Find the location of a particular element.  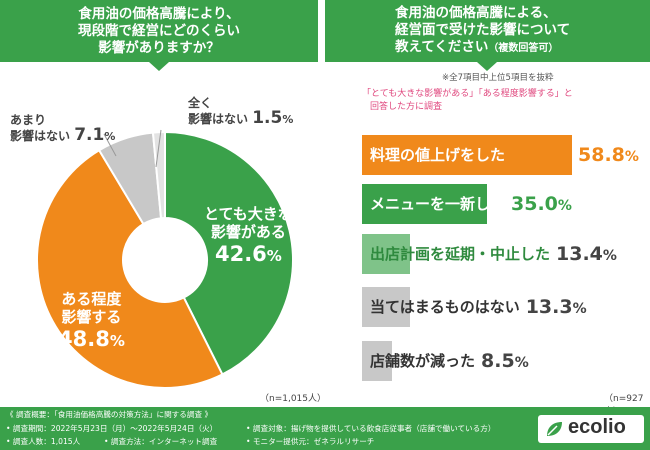

pie-value-some: 48.8 is located at coordinates (84, 339).